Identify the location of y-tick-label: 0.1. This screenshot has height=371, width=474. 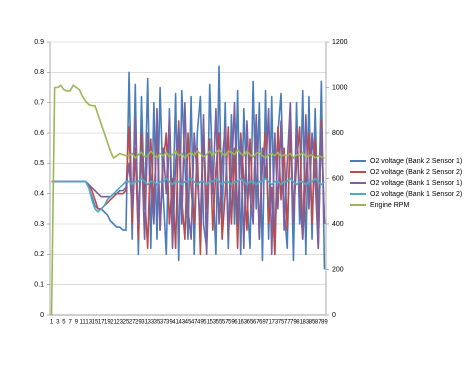
(39, 285).